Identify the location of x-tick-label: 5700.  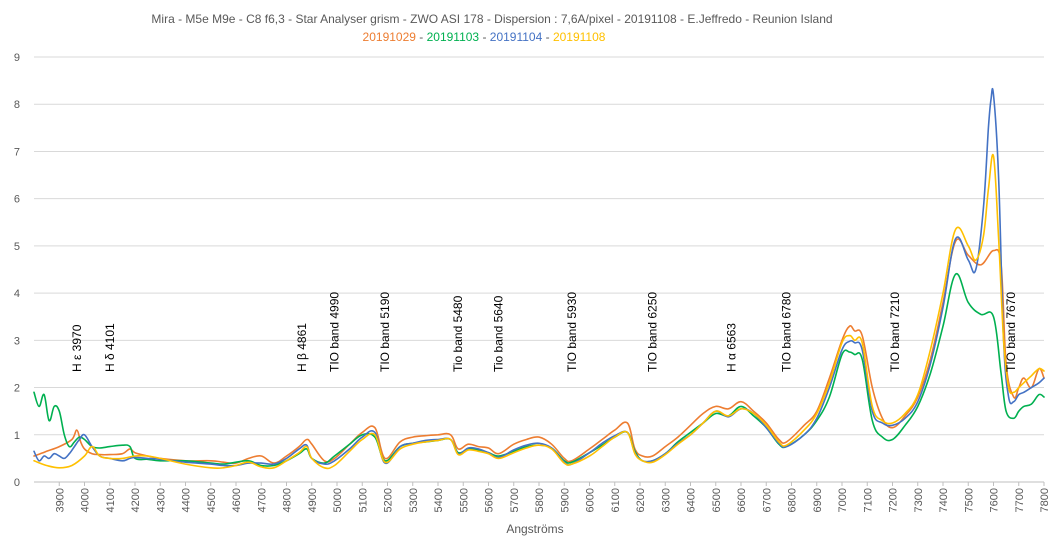
(515, 500).